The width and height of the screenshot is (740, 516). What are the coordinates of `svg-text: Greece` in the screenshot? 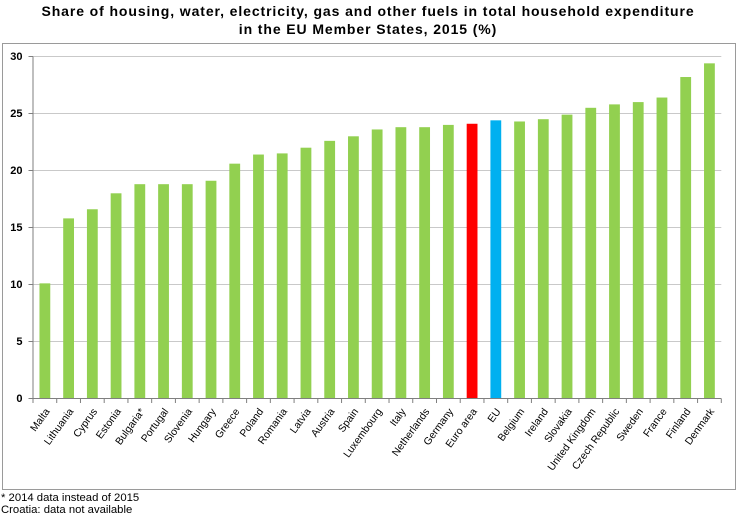 It's located at (228, 424).